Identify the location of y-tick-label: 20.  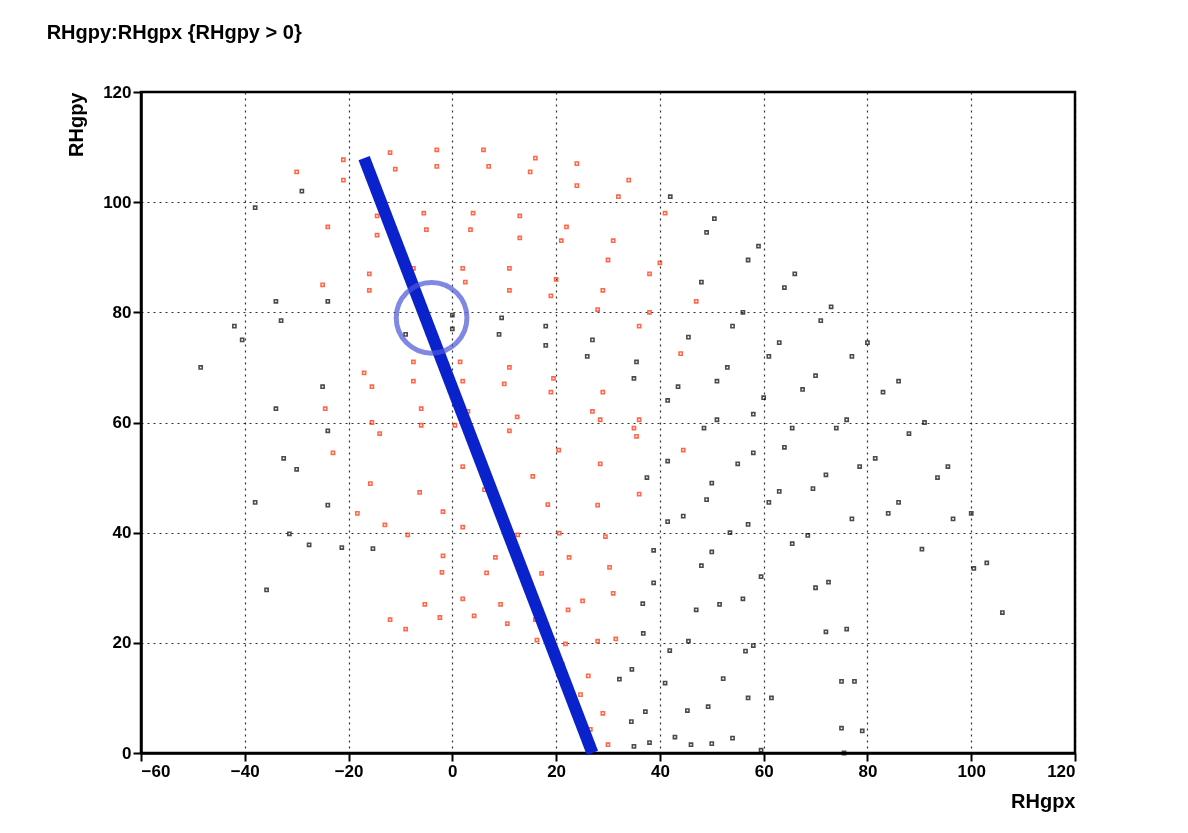
(122, 643).